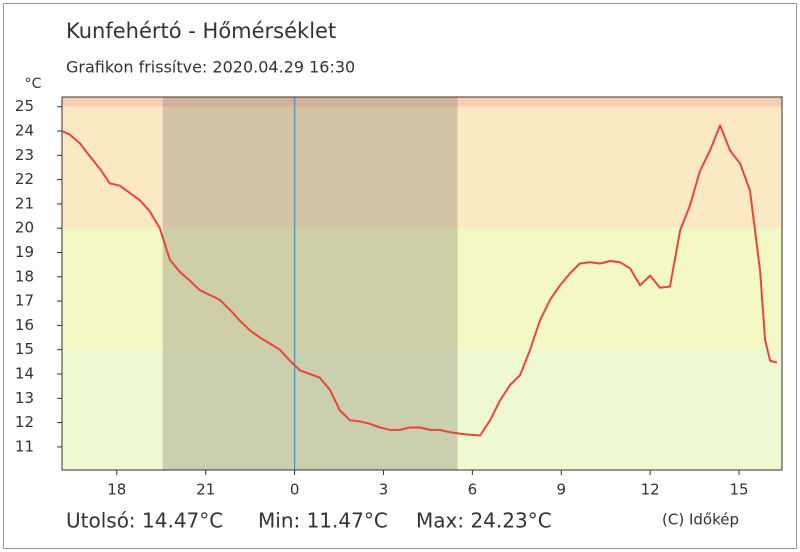  What do you see at coordinates (24, 131) in the screenshot?
I see `y-tick-label: 24` at bounding box center [24, 131].